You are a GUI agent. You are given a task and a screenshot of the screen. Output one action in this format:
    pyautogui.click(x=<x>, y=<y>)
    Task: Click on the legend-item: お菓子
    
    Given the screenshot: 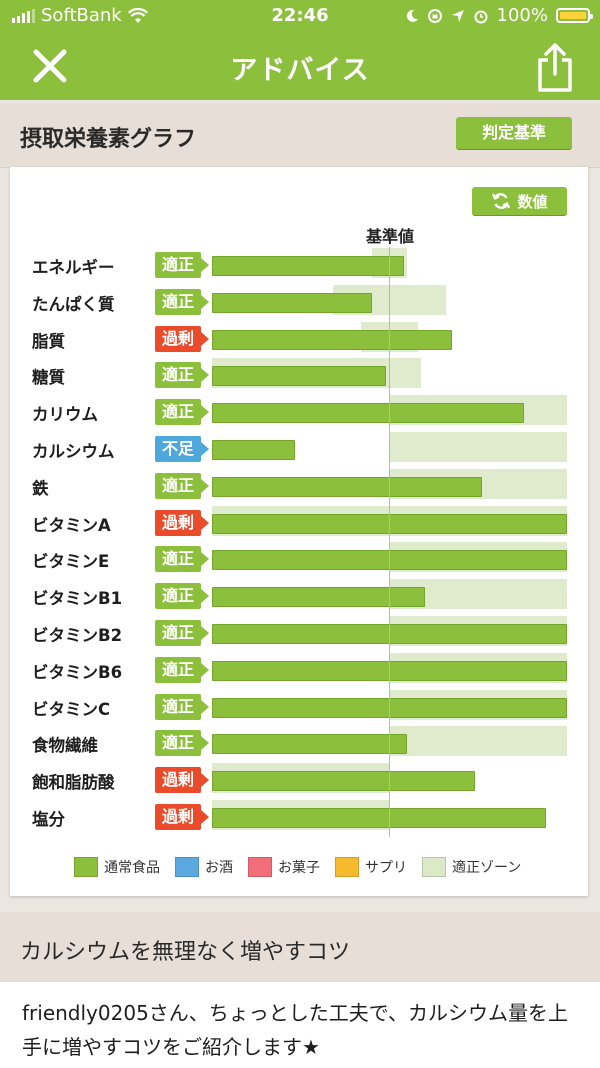 What is the action you would take?
    pyautogui.click(x=284, y=867)
    